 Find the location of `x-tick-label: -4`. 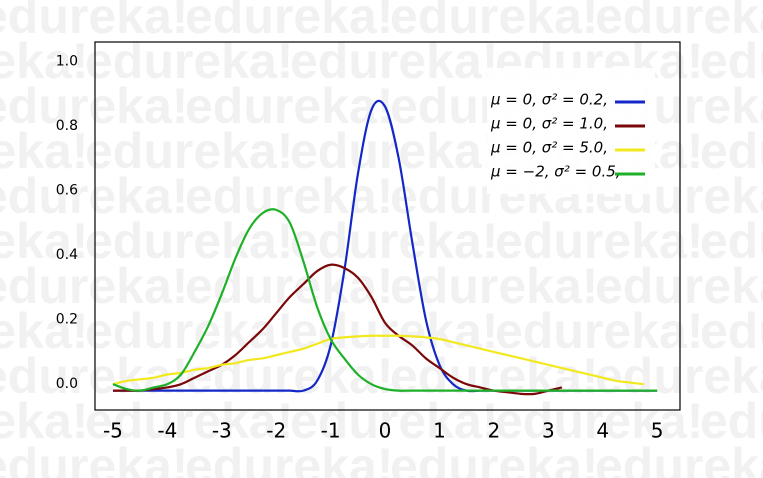

x-tick-label: -4 is located at coordinates (167, 431).